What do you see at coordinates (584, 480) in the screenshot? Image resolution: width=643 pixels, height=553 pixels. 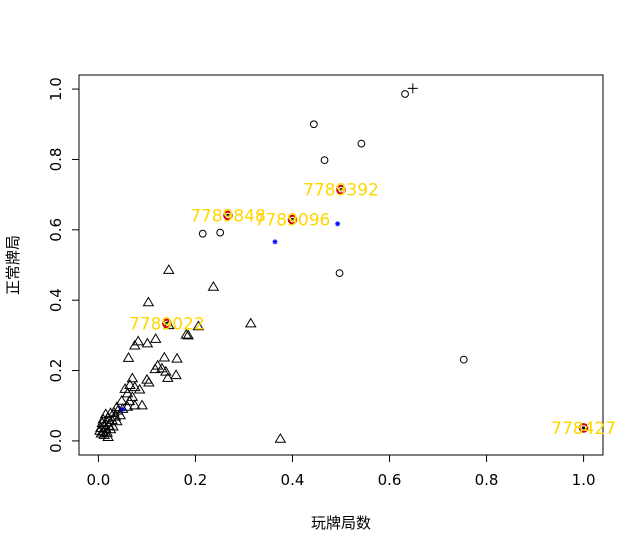 I see `x-tick-label: 1.0` at bounding box center [584, 480].